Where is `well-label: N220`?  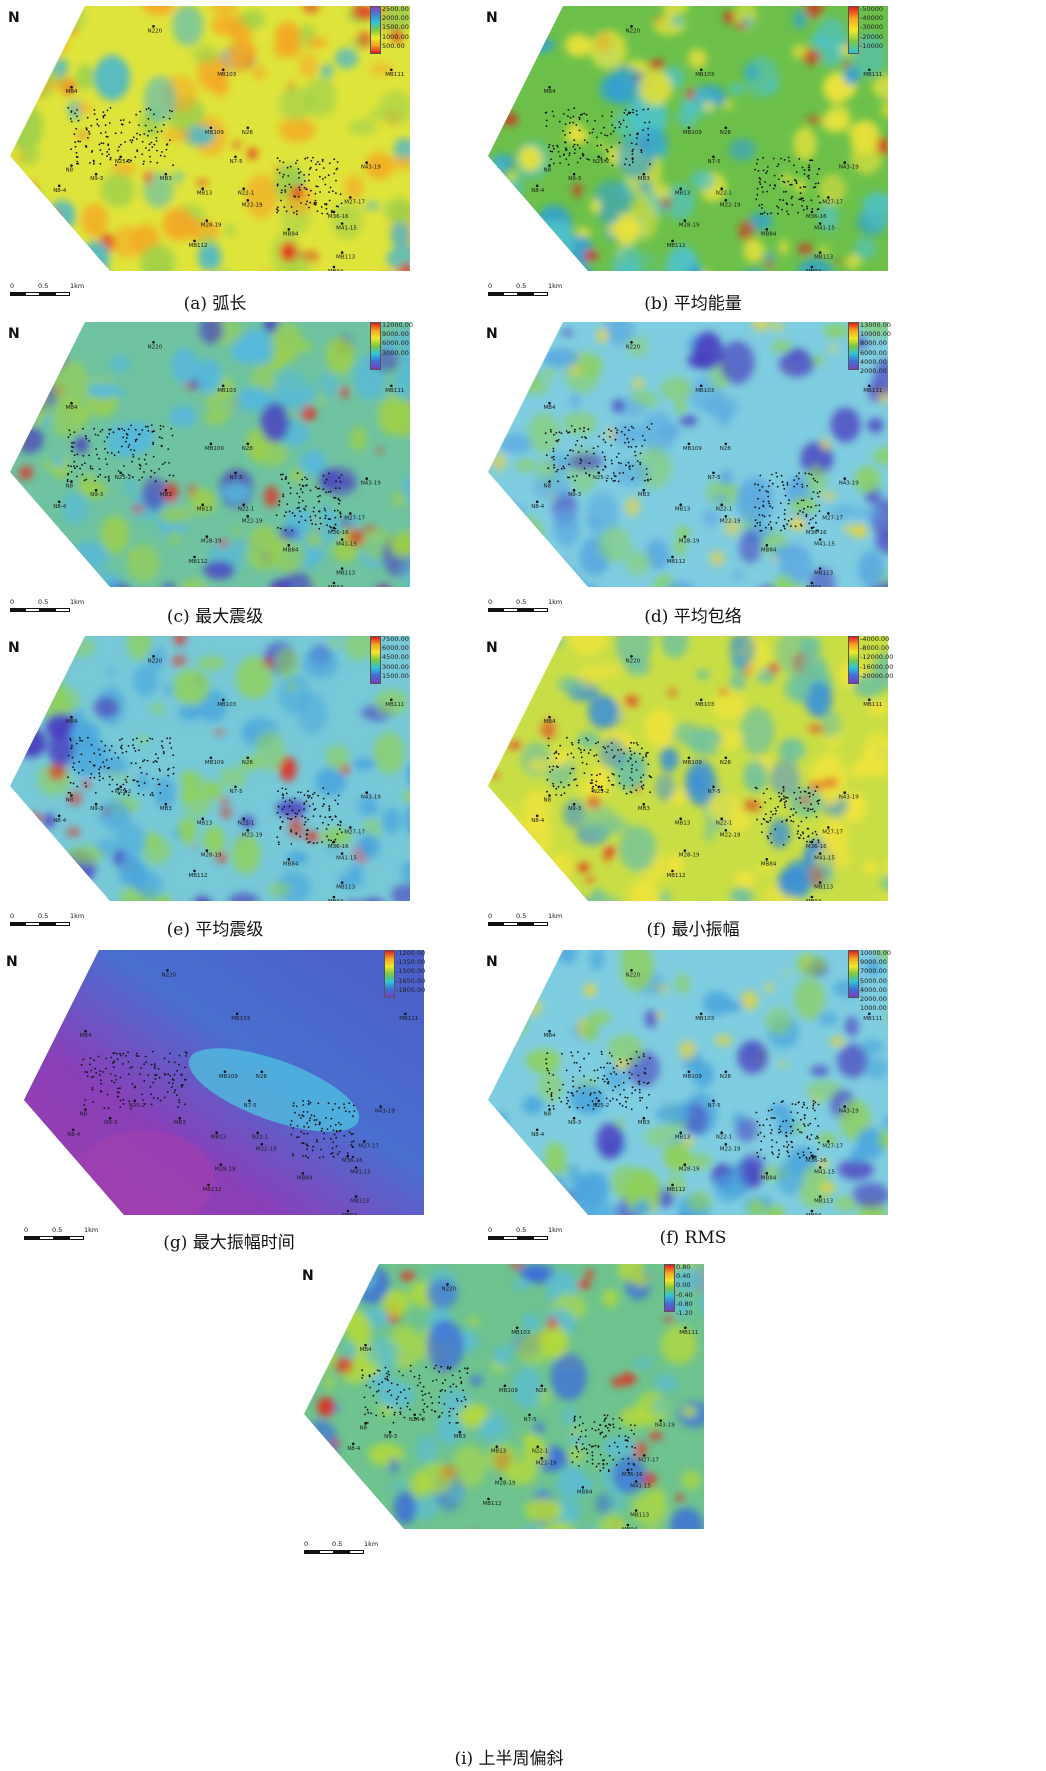
well-label: N220 is located at coordinates (633, 347).